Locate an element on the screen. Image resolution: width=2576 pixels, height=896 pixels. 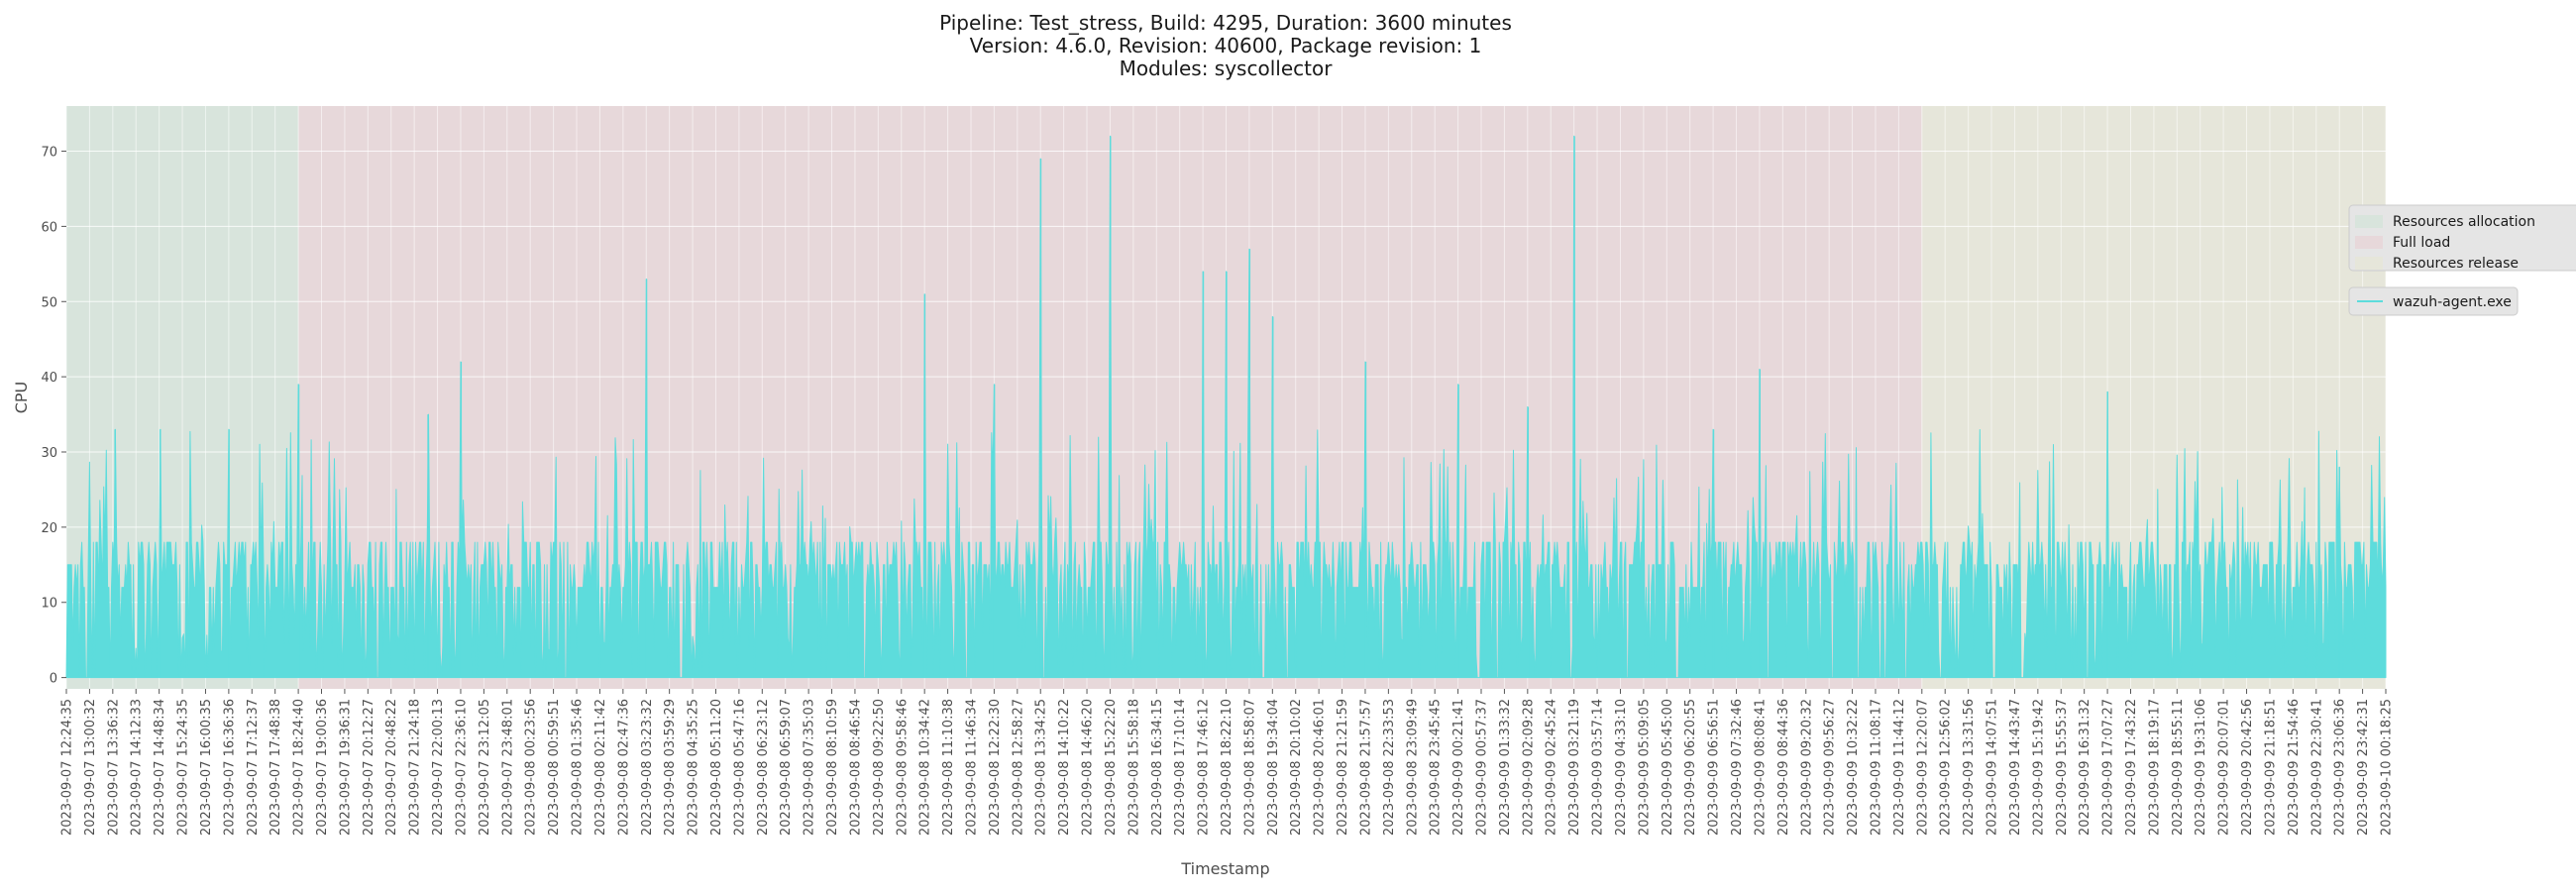
x-tick-label: 2023-09-09 23:42:31 is located at coordinates (2364, 767).